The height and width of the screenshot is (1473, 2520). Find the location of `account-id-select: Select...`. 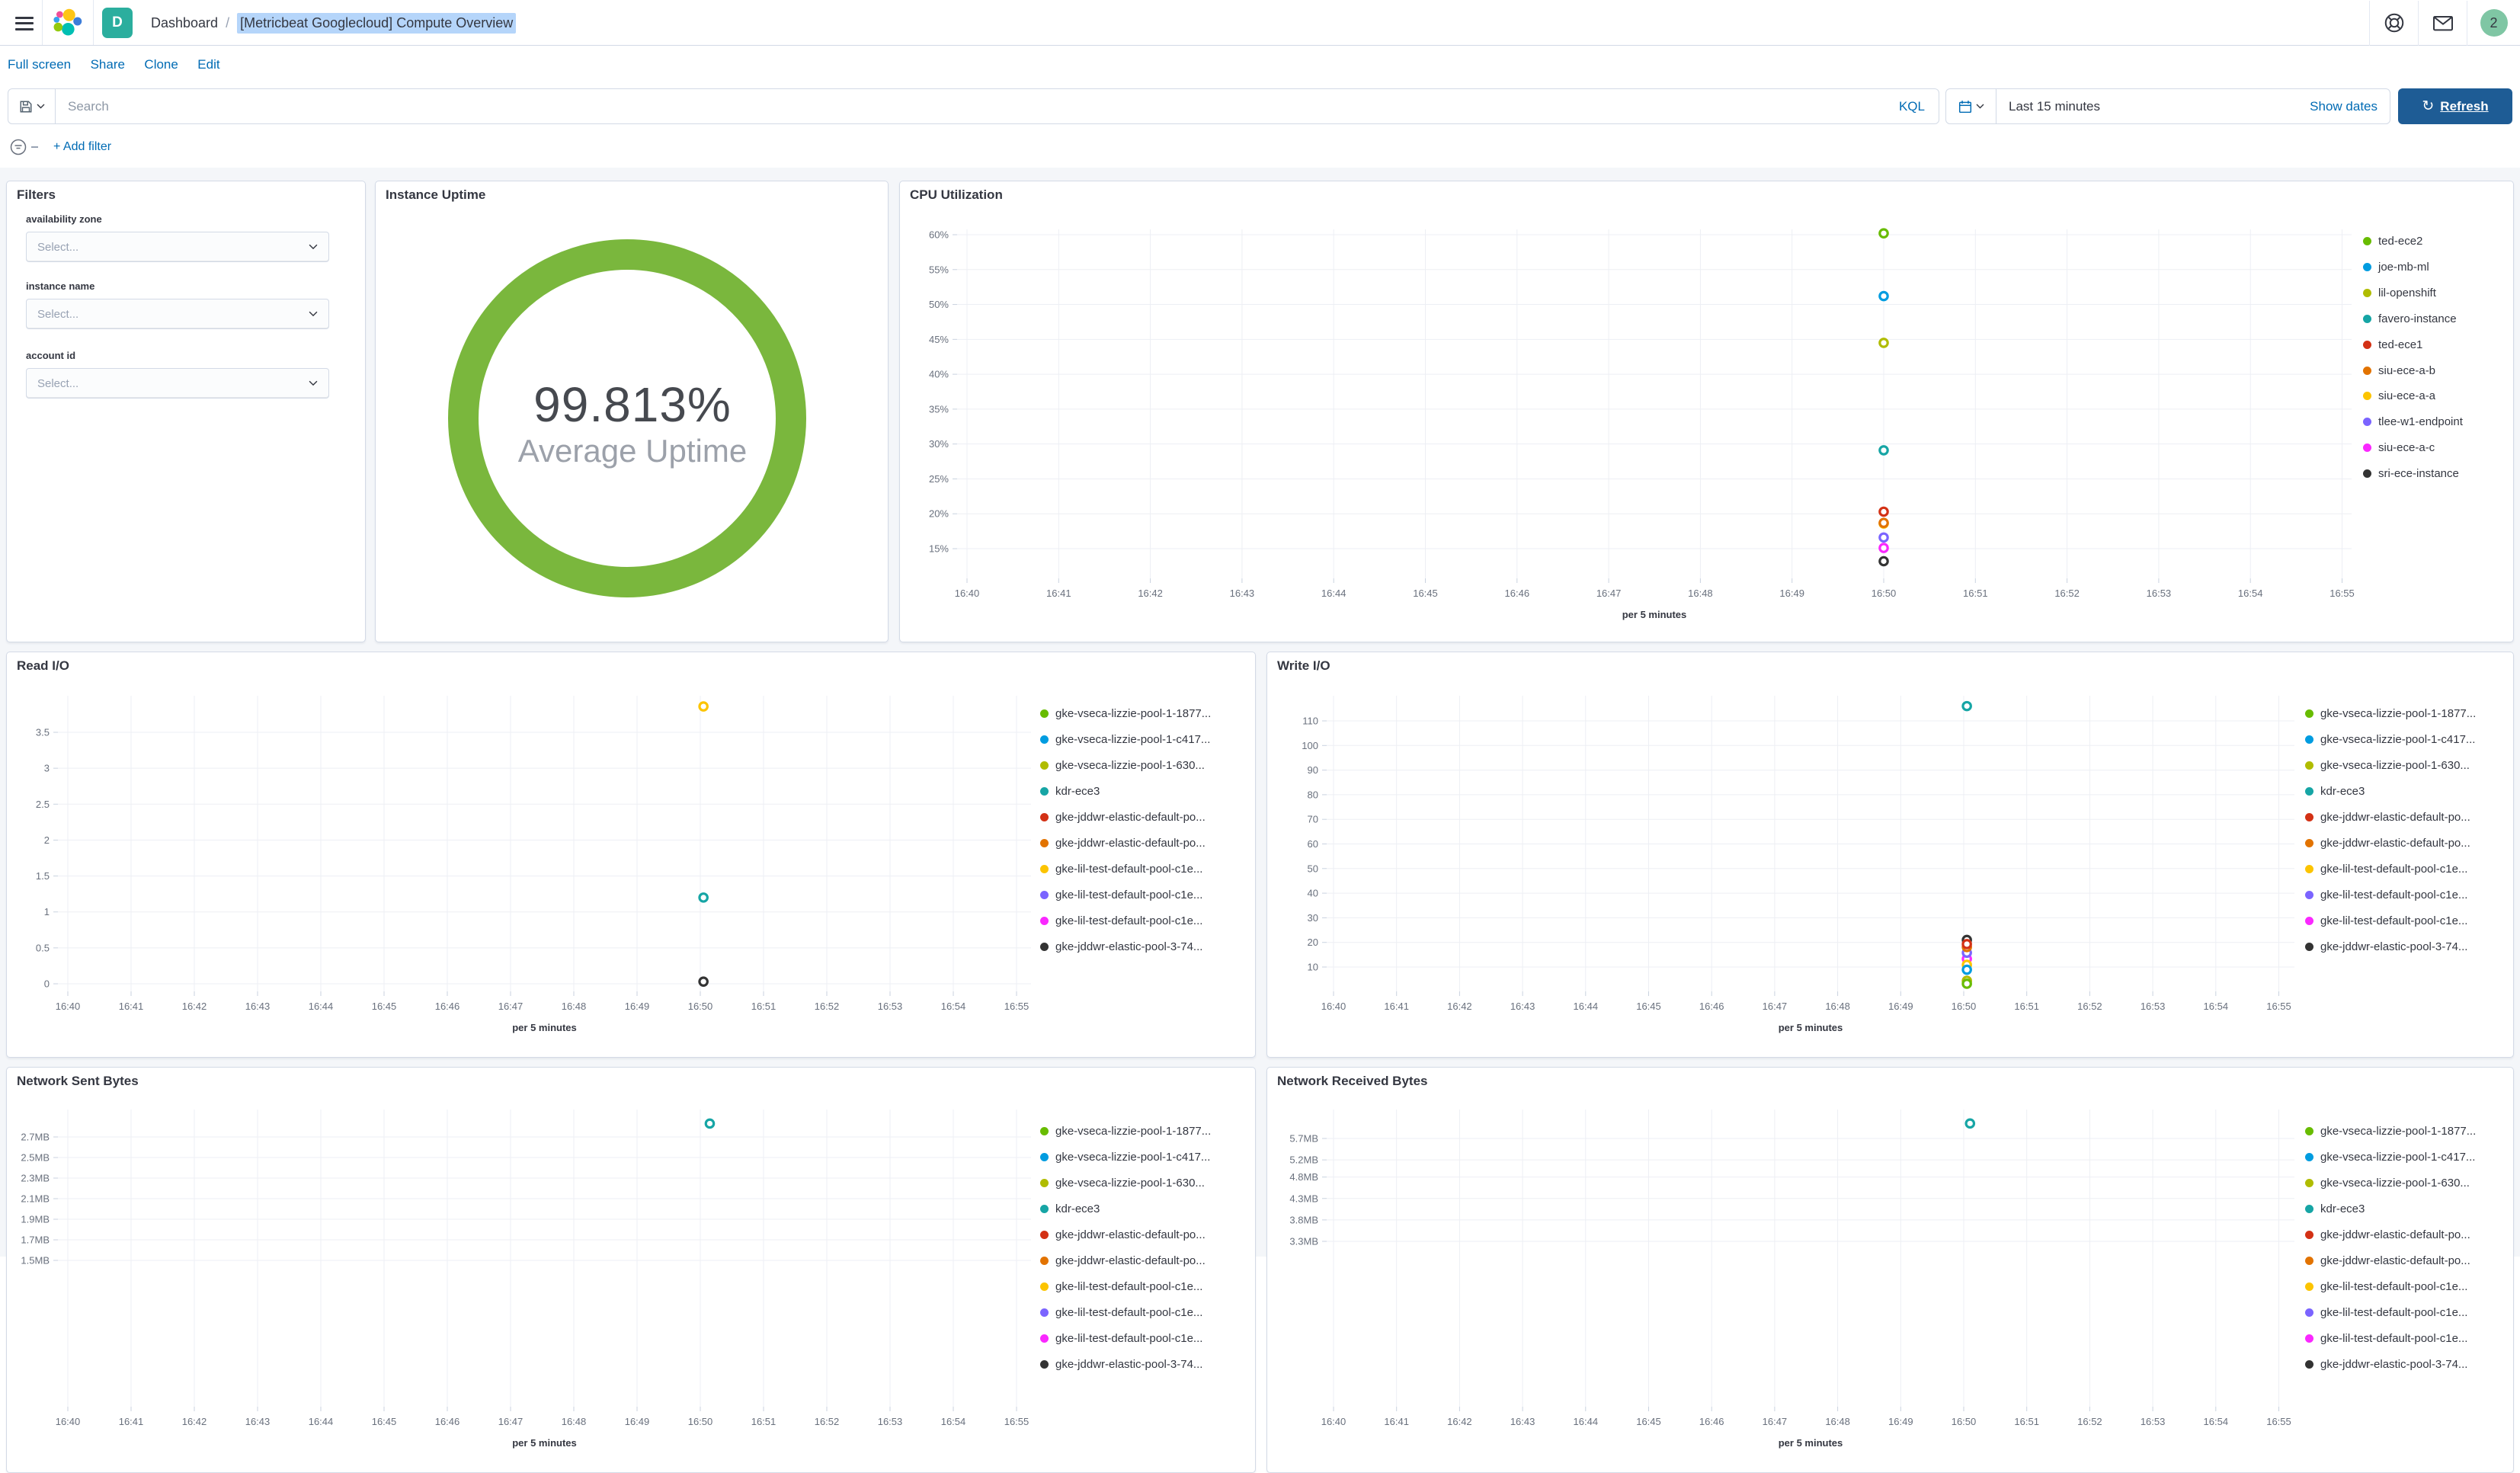

account-id-select: Select... is located at coordinates (177, 383).